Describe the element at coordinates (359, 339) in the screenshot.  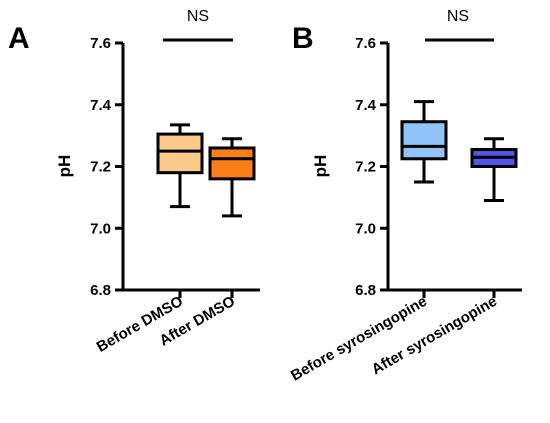
I see `x-category-label: Before syrosingopine` at that location.